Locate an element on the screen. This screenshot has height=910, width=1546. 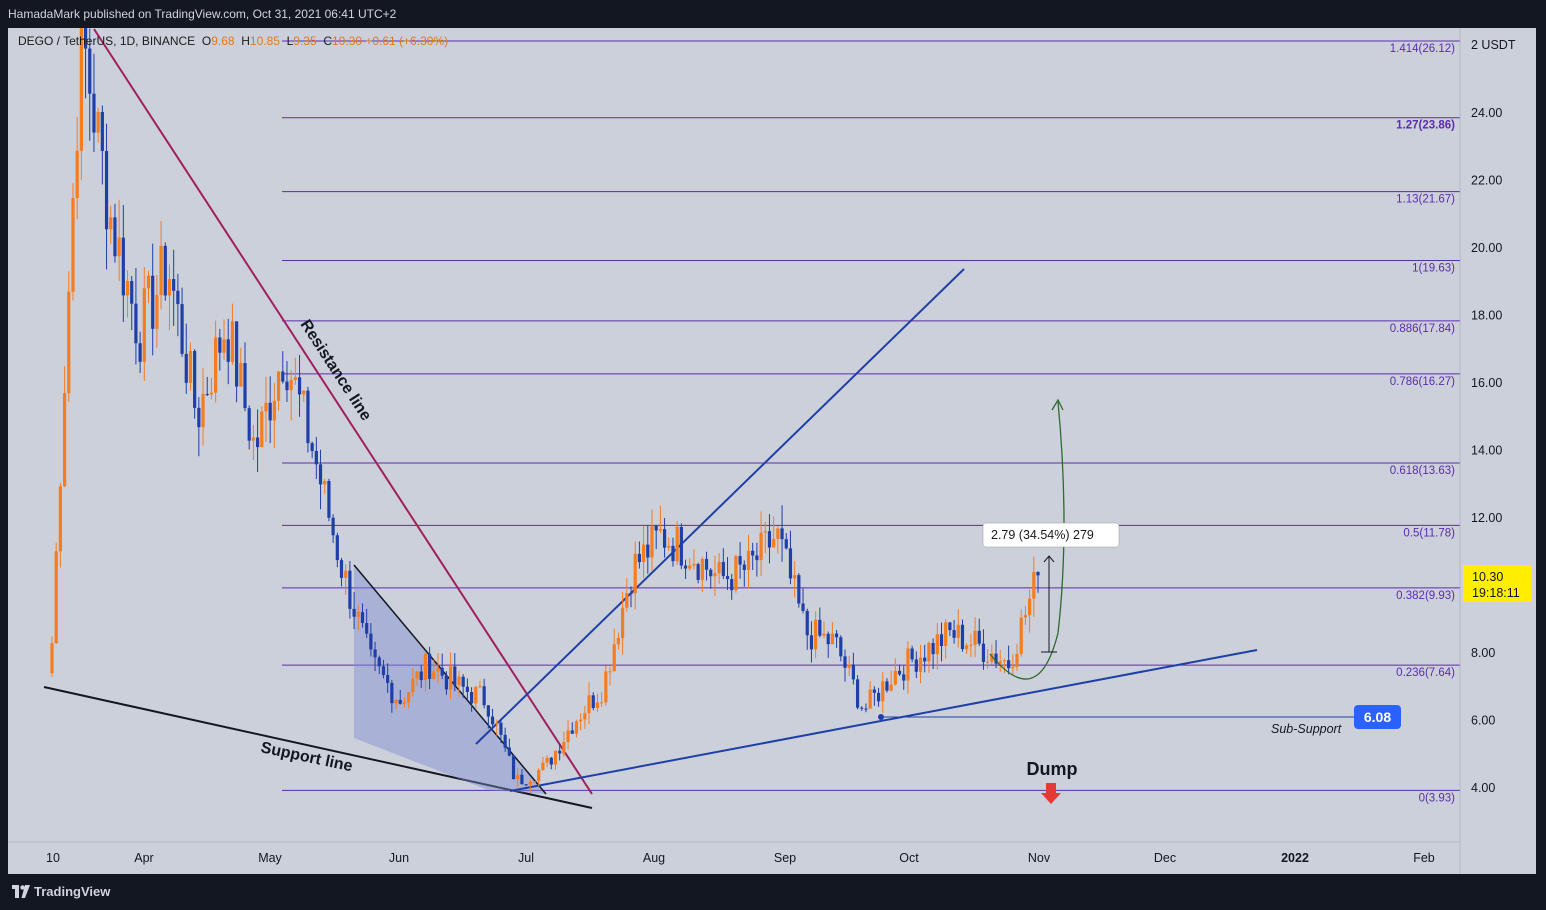
time-tick: Apr is located at coordinates (143, 858).